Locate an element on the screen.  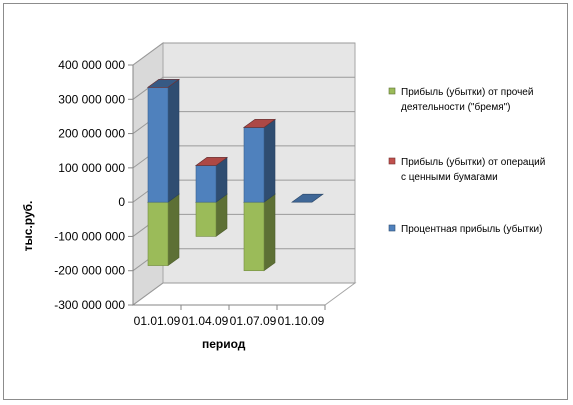
bar-flat-cap is located at coordinates (307, 198).